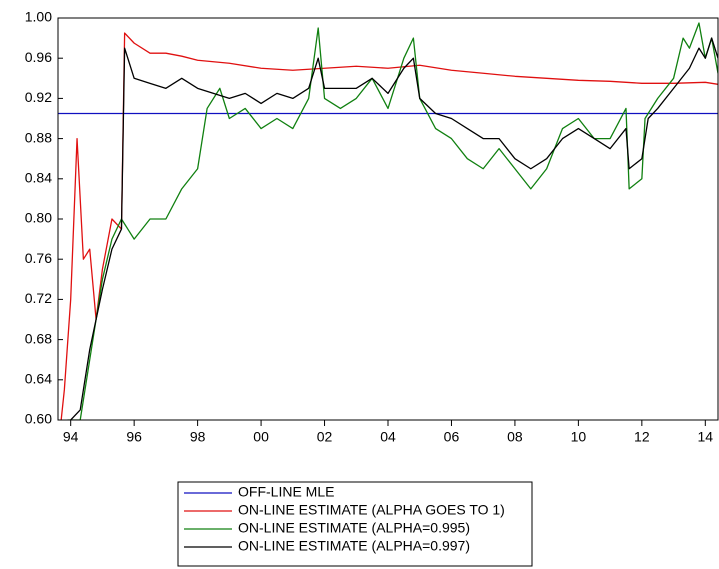  What do you see at coordinates (38, 419) in the screenshot?
I see `y-tick-label: 0.60` at bounding box center [38, 419].